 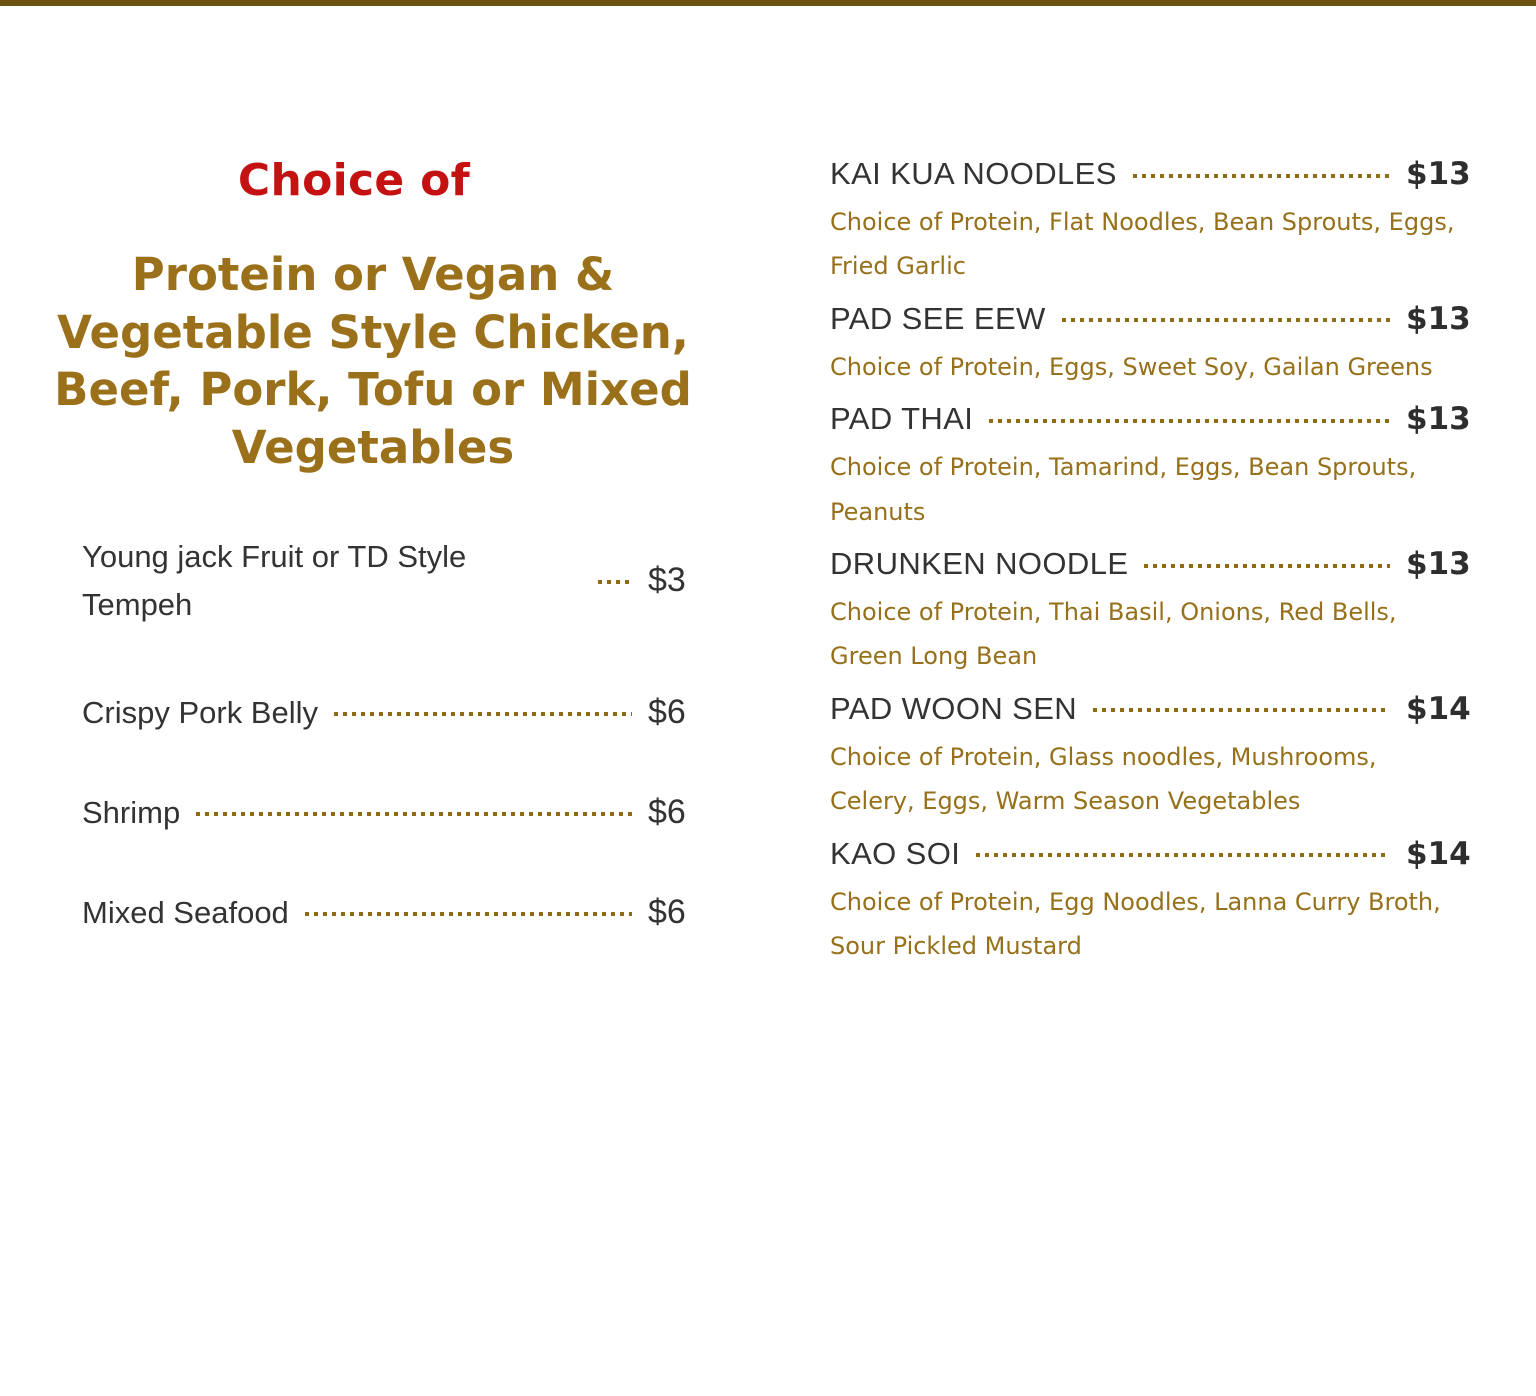 I want to click on item-name: Crispy Pork Belly, so click(x=200, y=712).